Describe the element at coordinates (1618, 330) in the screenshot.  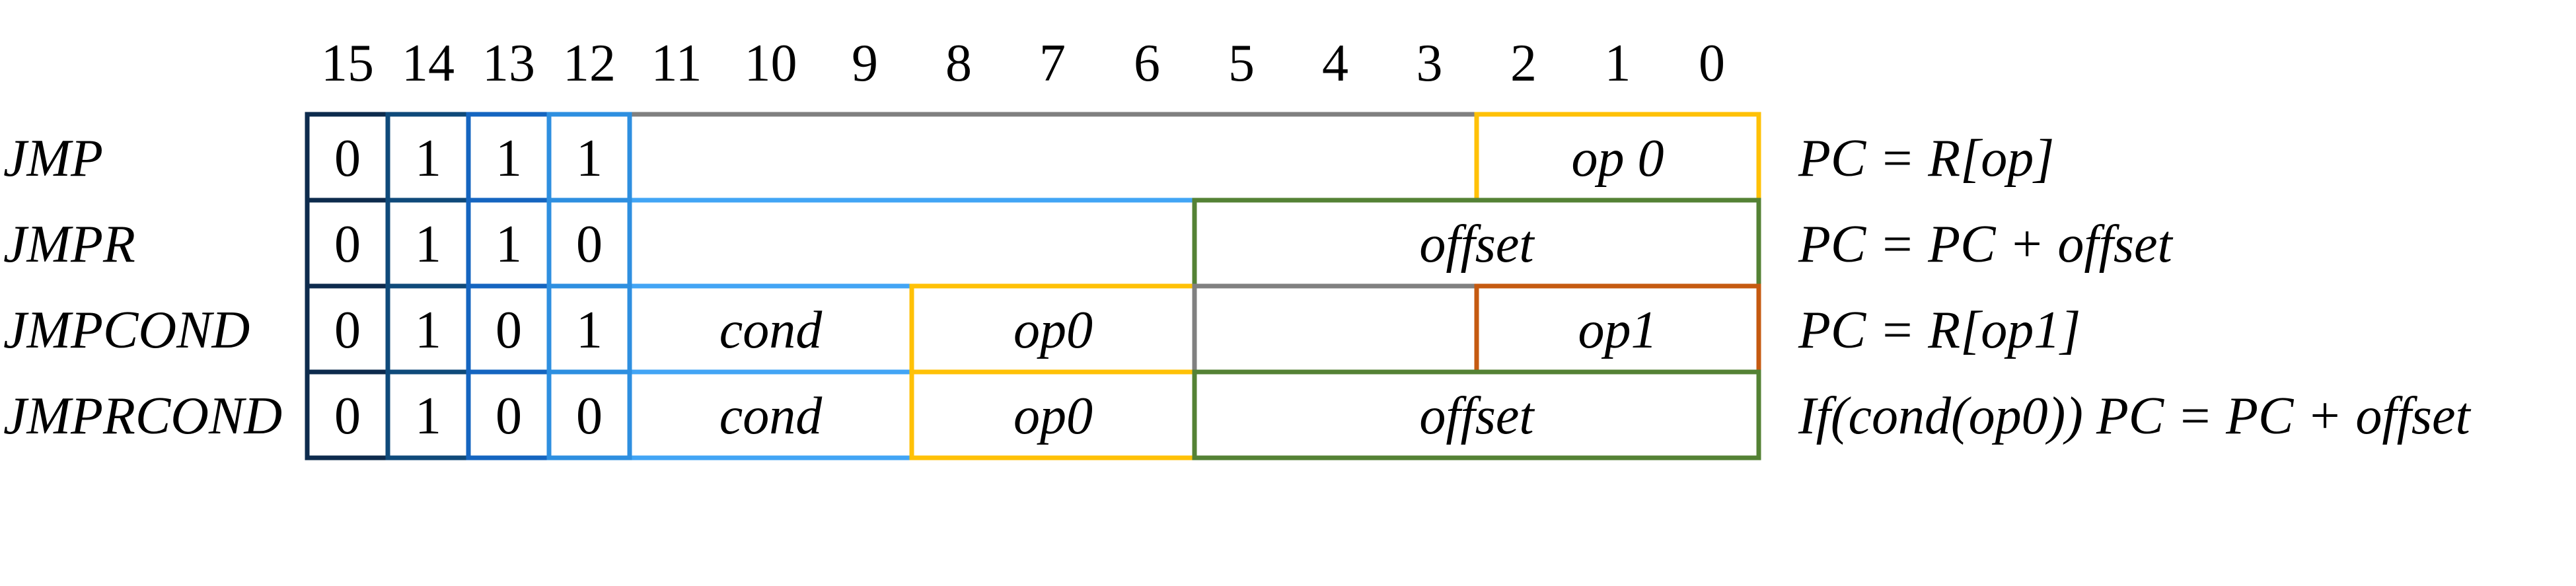
I see `field-op1-label: op1` at that location.